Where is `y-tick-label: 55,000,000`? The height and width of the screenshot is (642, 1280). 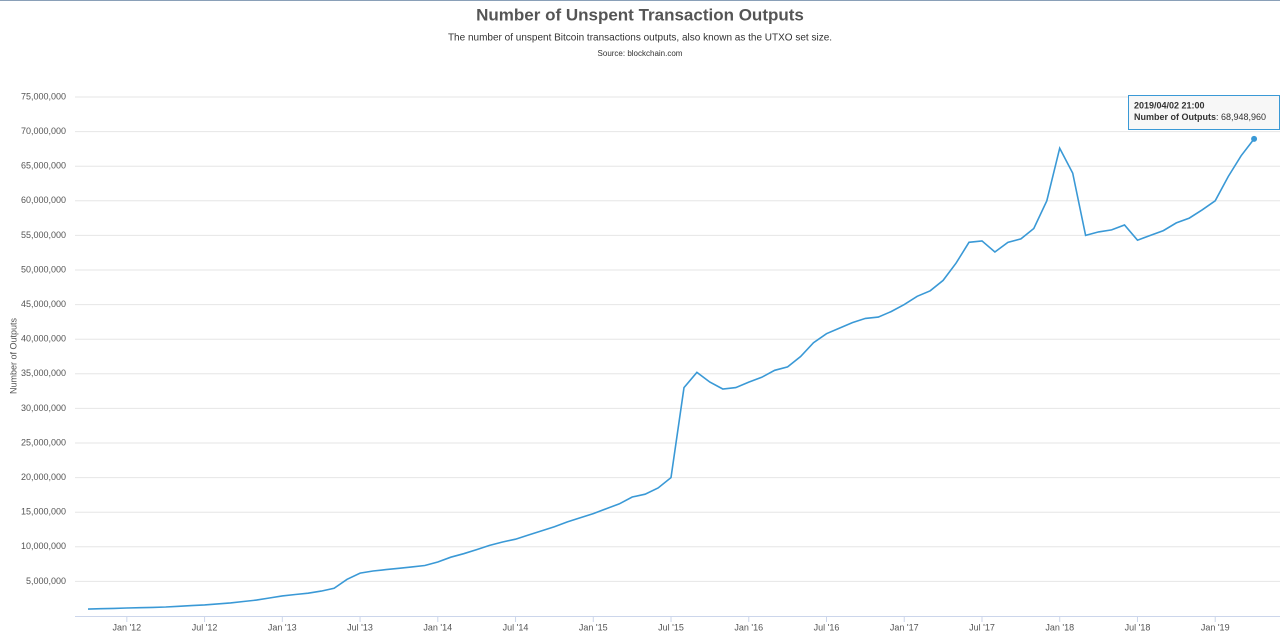 y-tick-label: 55,000,000 is located at coordinates (43, 235).